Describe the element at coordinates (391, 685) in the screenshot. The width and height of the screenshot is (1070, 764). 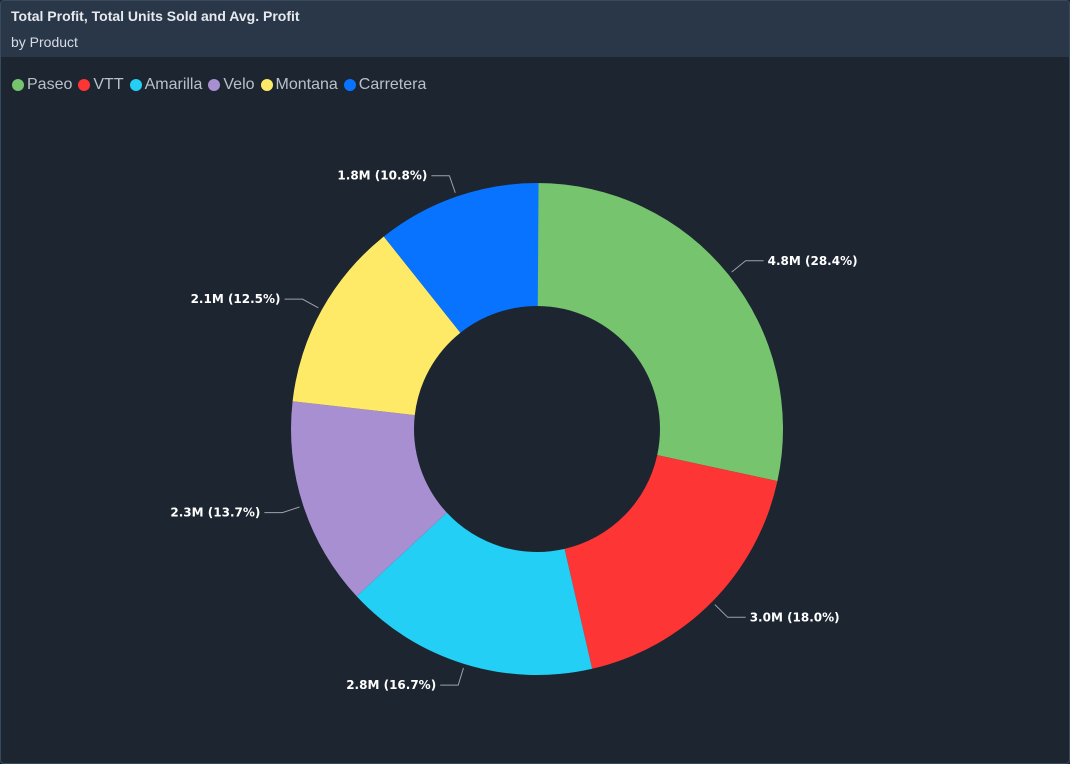
I see `data-label: 2.8M (16.7%)` at that location.